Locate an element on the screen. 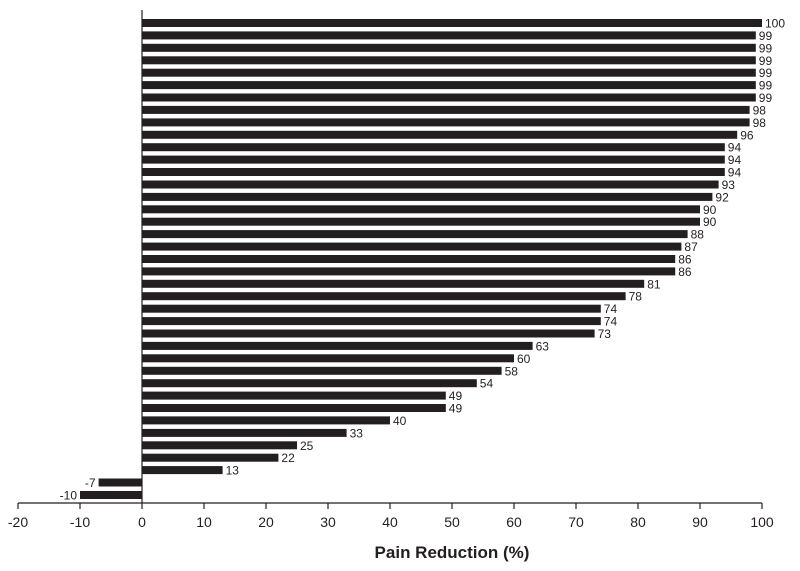  bar-value-label: 100 is located at coordinates (775, 24).